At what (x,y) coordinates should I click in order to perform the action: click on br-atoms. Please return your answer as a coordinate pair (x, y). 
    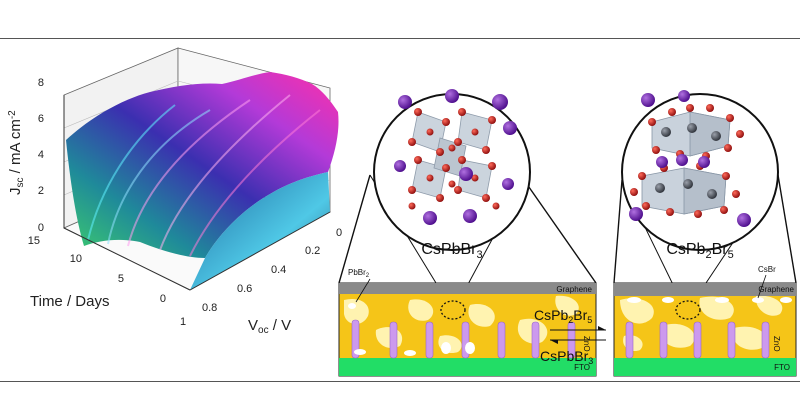
    Looking at the image, I should click on (454, 159).